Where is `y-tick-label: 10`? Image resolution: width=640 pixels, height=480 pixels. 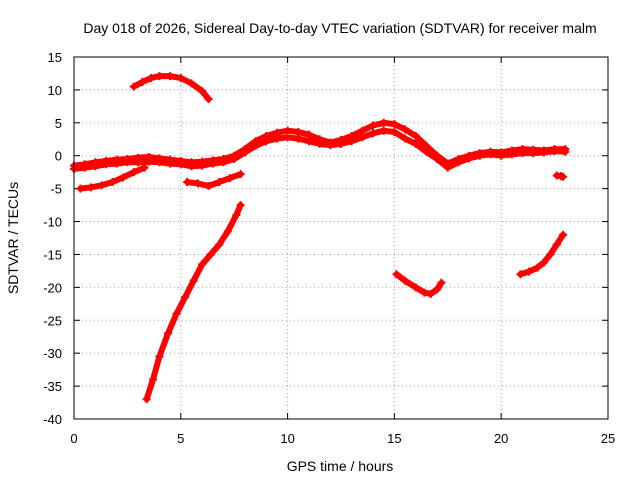
y-tick-label: 10 is located at coordinates (55, 90).